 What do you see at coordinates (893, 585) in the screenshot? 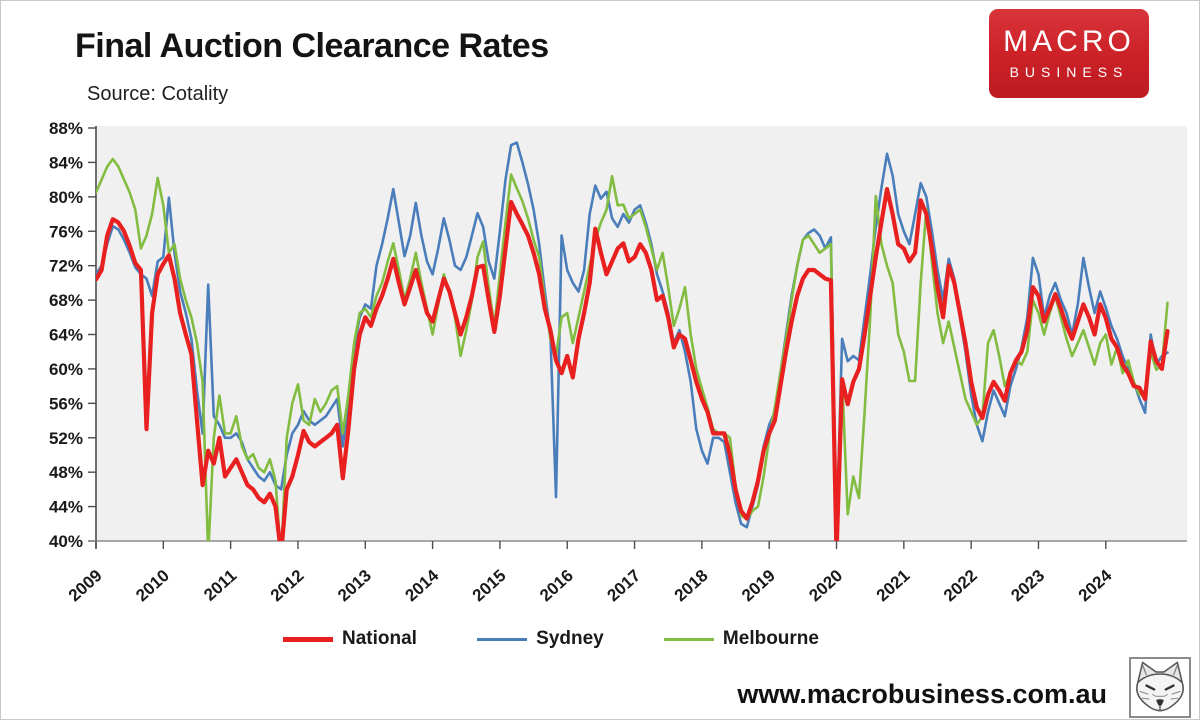
I see `svg-text: 2021` at bounding box center [893, 585].